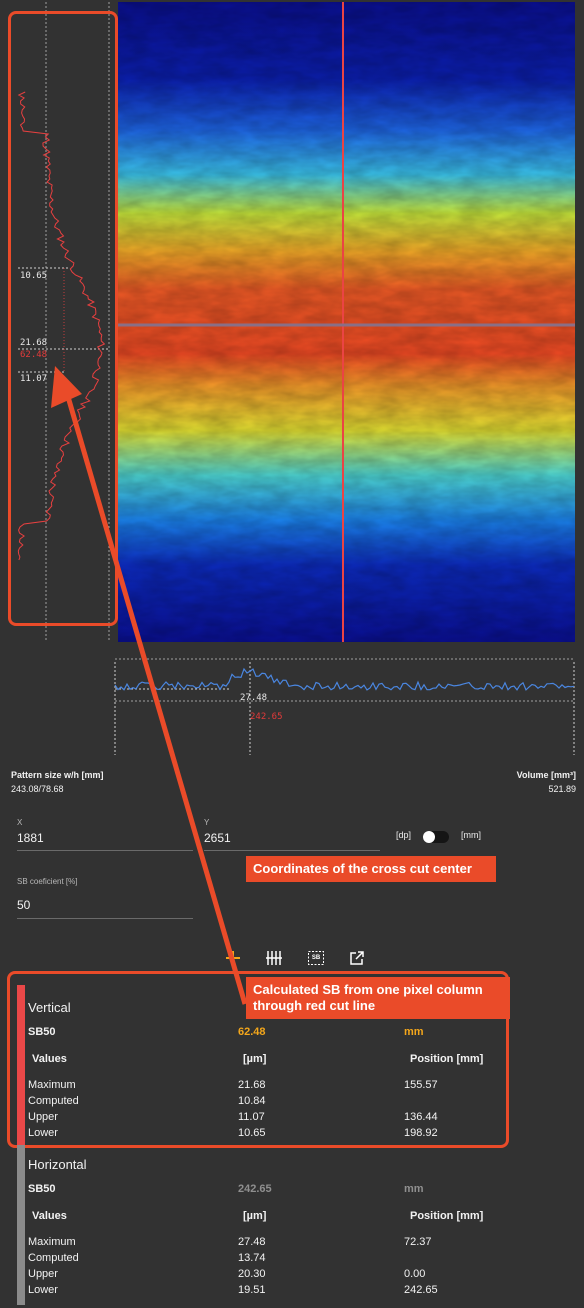 This screenshot has width=584, height=1308. I want to click on horizontal-row-pos: 242.65, so click(421, 1290).